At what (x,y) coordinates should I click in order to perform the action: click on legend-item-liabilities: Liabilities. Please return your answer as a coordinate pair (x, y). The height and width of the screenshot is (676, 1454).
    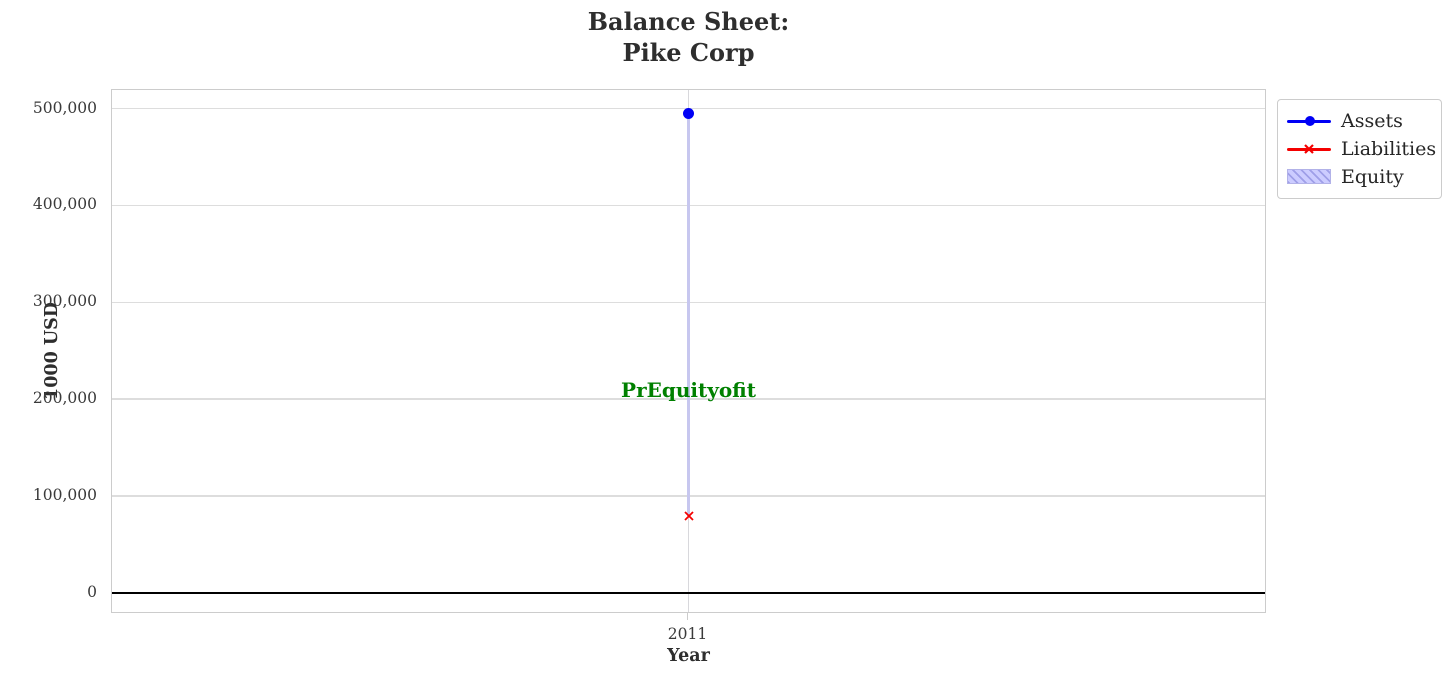
    Looking at the image, I should click on (1362, 149).